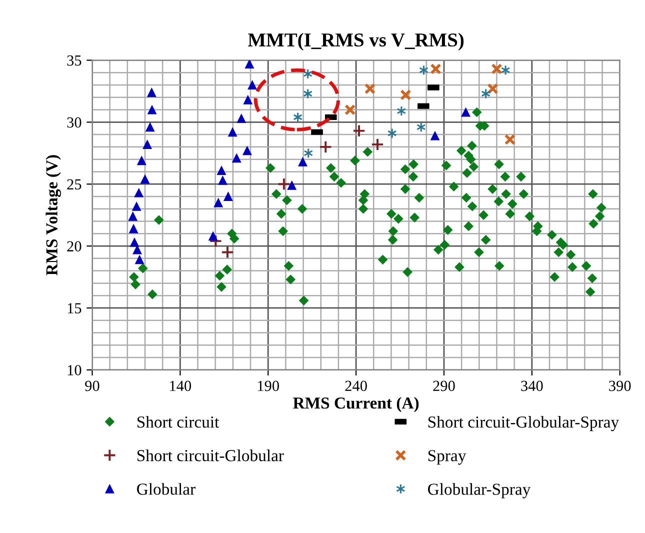 This screenshot has width=645, height=533. What do you see at coordinates (181, 386) in the screenshot?
I see `x-tick-label: 140` at bounding box center [181, 386].